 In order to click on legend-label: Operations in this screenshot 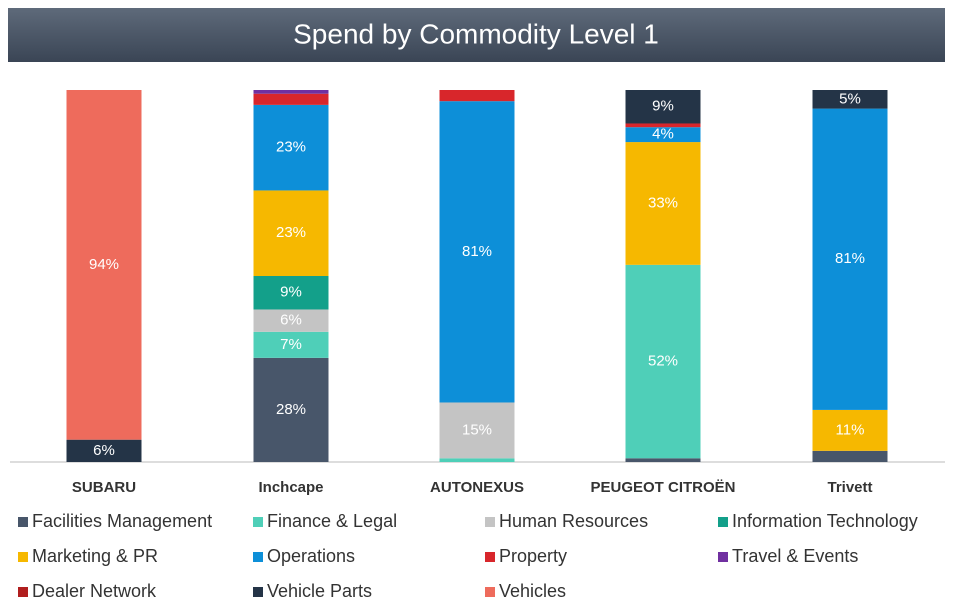, I will do `click(311, 556)`.